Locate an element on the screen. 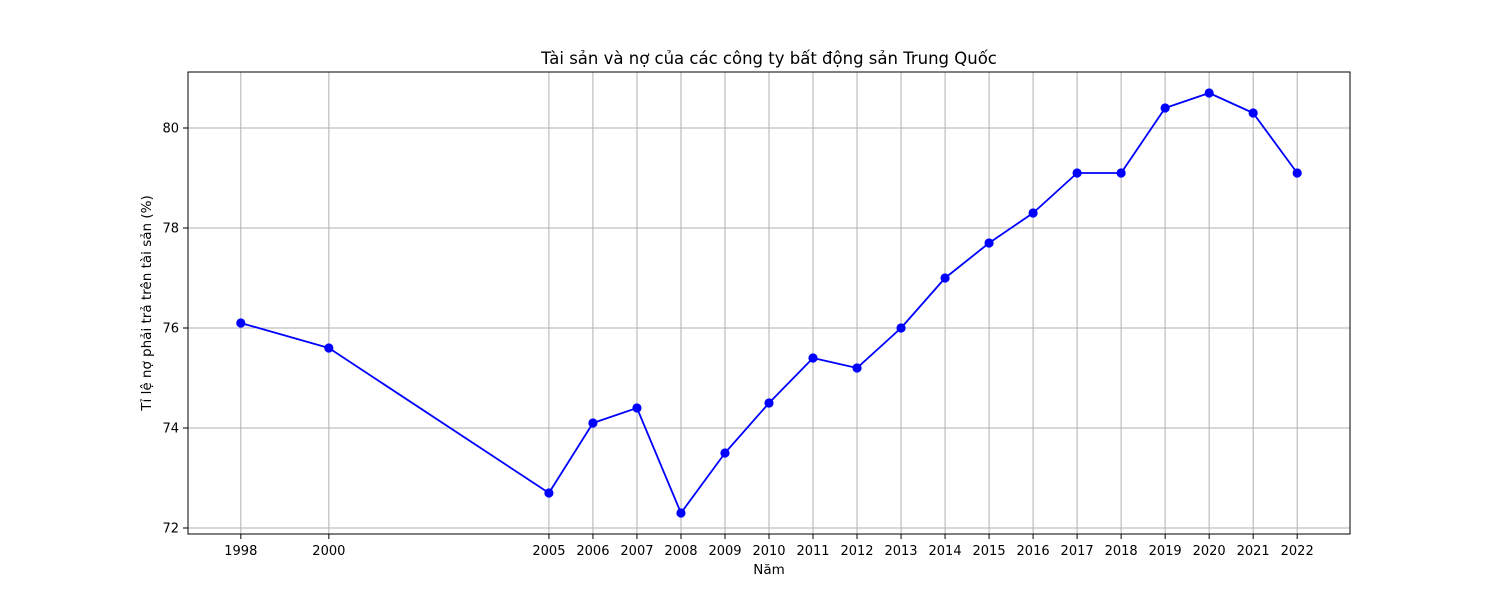 This screenshot has width=1500, height=600. x-tick-label: 2010 is located at coordinates (768, 551).